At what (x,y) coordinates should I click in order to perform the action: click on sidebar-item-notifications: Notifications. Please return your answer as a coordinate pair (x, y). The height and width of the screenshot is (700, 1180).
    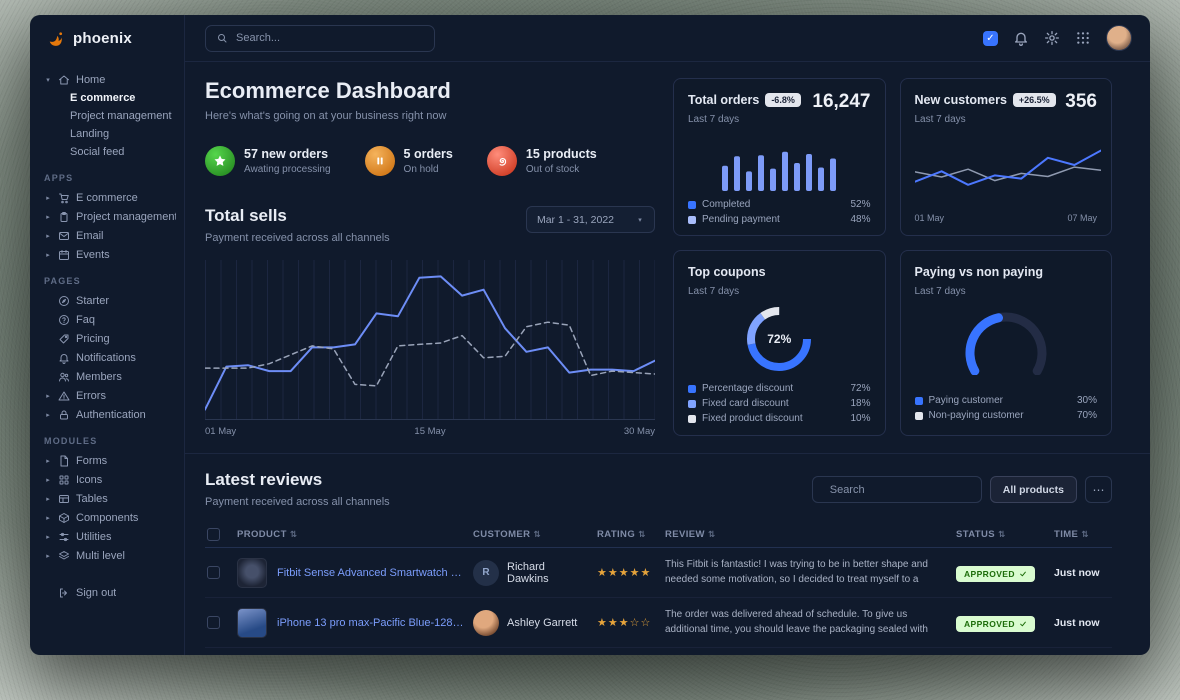
    Looking at the image, I should click on (108, 357).